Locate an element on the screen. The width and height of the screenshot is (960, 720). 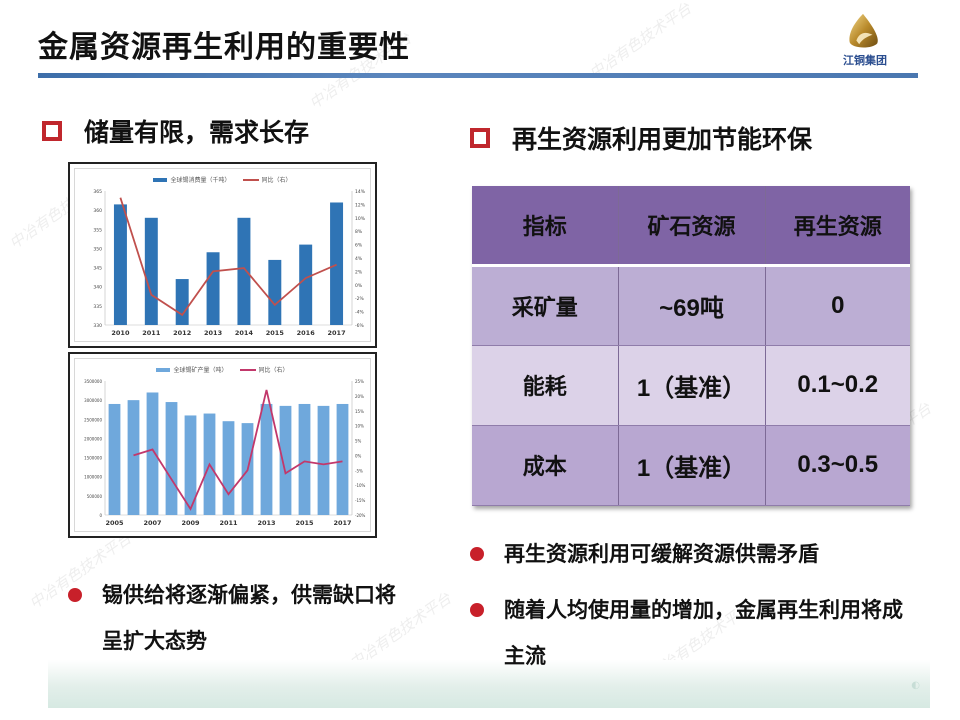
table-cell: ~69吨 is located at coordinates (692, 305).